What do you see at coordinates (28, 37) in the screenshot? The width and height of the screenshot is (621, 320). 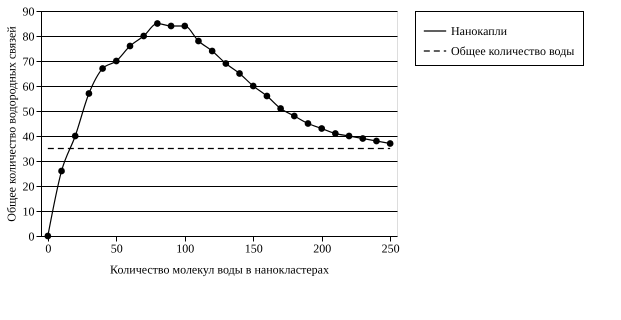 I see `y-tick-label: 80` at bounding box center [28, 37].